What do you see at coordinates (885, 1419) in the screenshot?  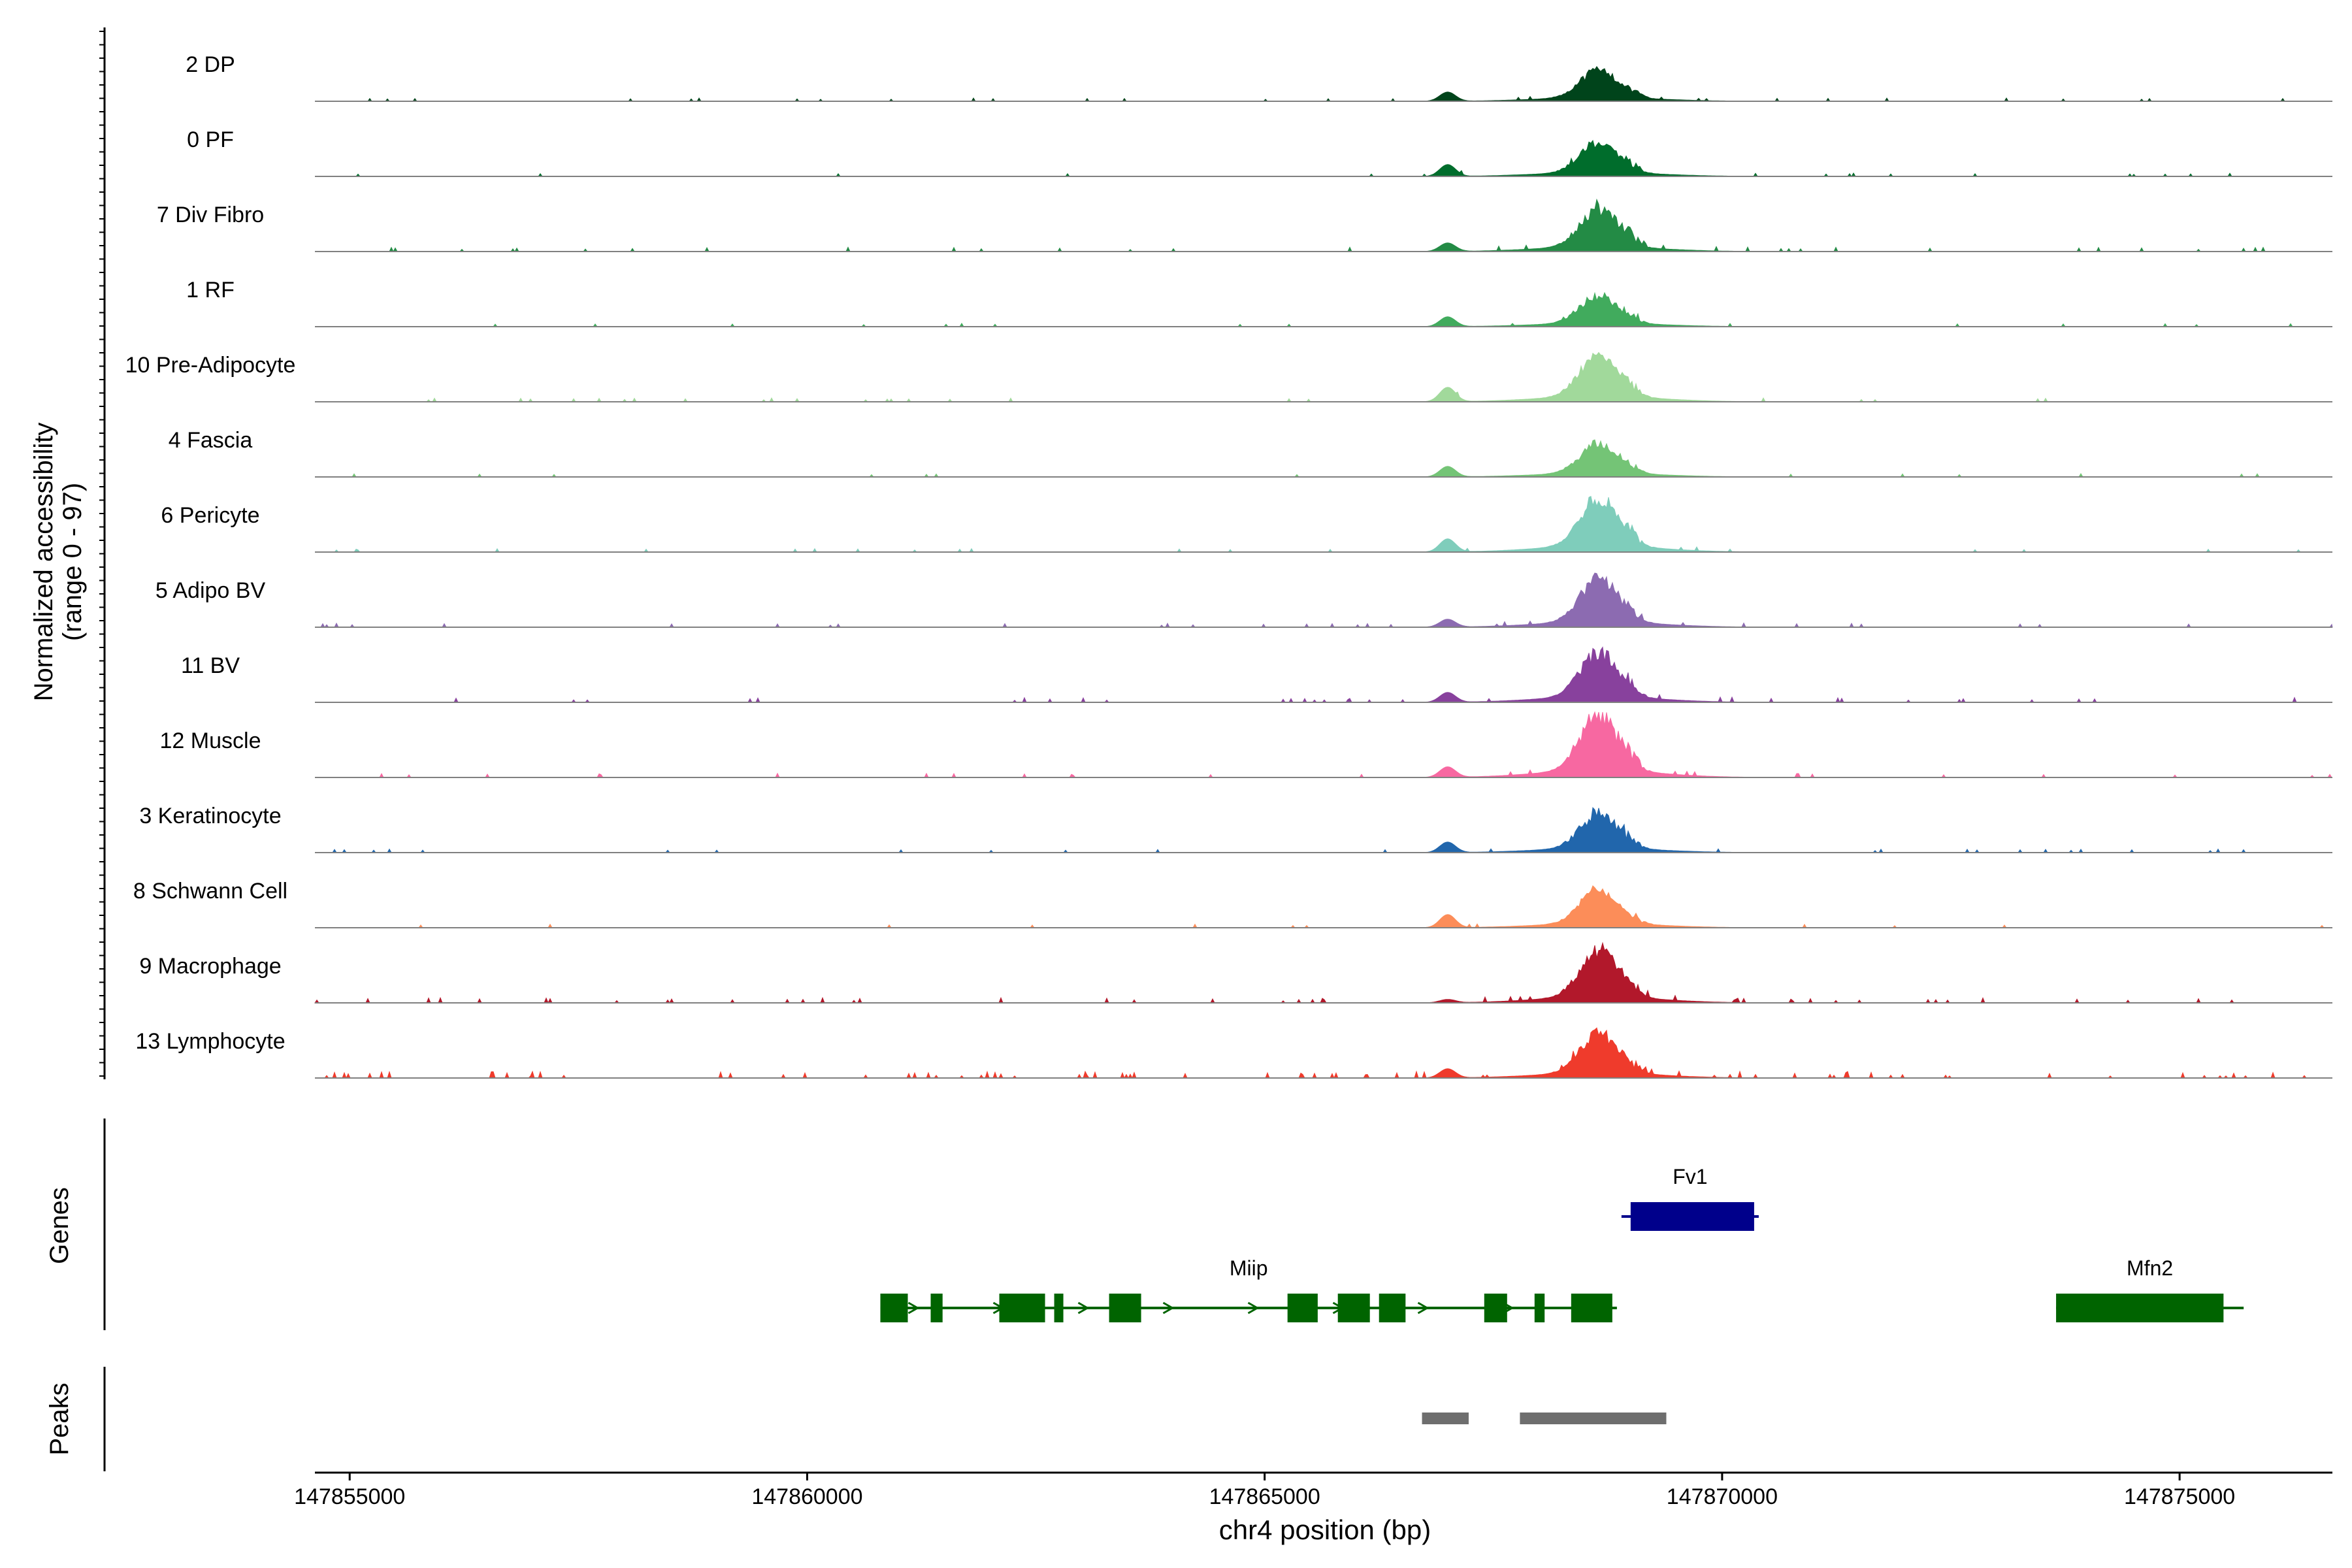 I see `peaks-track` at bounding box center [885, 1419].